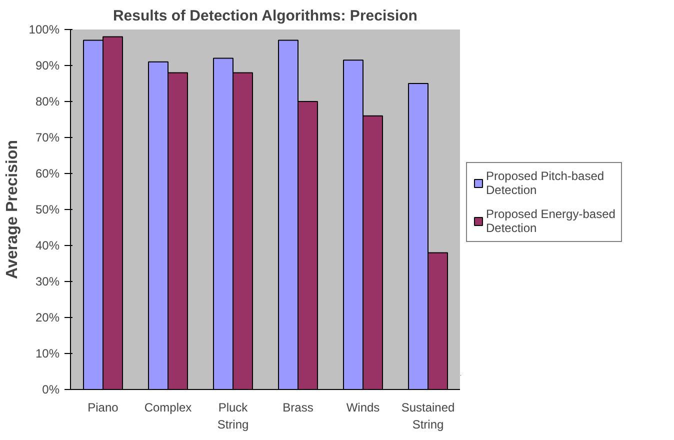 Image resolution: width=674 pixels, height=440 pixels. Describe the element at coordinates (47, 317) in the screenshot. I see `y-tick-label: 20%` at that location.